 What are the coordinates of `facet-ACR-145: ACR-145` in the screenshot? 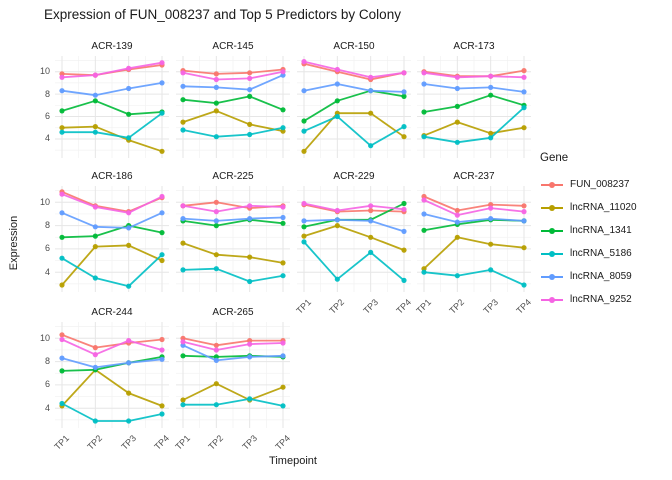 It's located at (233, 99).